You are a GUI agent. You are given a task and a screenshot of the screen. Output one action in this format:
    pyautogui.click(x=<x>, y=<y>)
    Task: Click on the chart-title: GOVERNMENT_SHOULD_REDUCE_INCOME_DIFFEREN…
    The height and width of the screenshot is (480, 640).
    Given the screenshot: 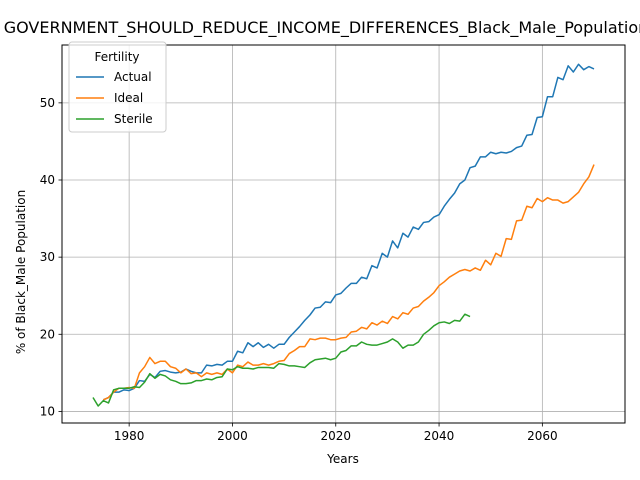 What is the action you would take?
    pyautogui.click(x=322, y=28)
    